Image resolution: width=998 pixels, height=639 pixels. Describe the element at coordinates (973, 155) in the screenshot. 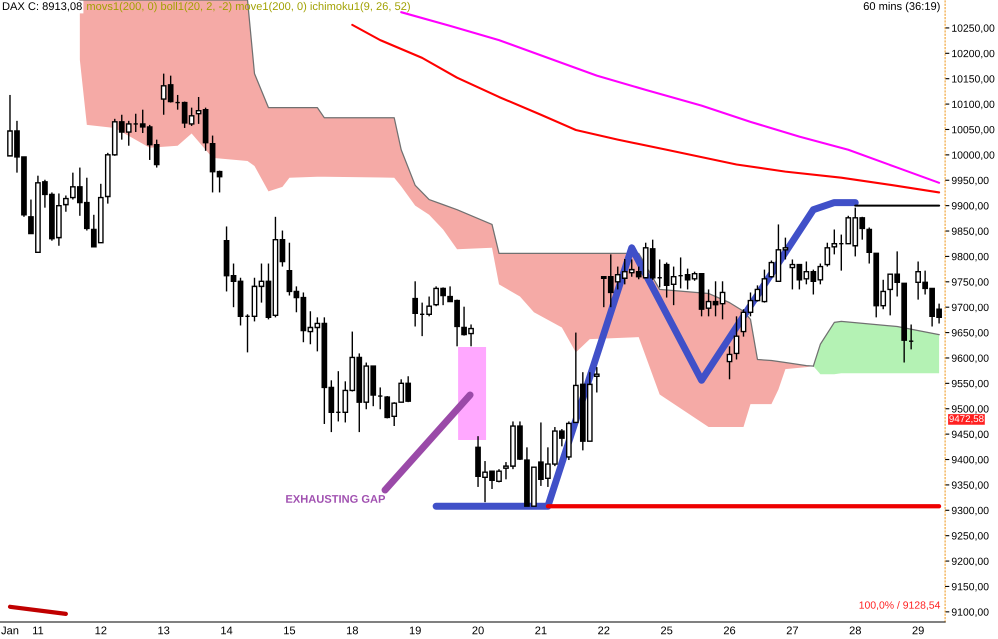

I see `y-tick-label: 10000,00` at that location.